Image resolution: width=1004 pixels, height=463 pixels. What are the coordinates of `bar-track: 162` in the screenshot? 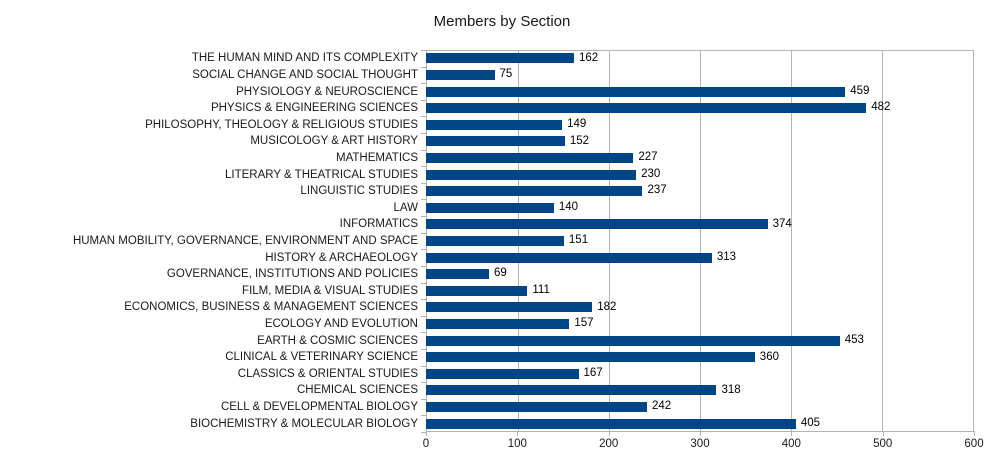 It's located at (700, 58).